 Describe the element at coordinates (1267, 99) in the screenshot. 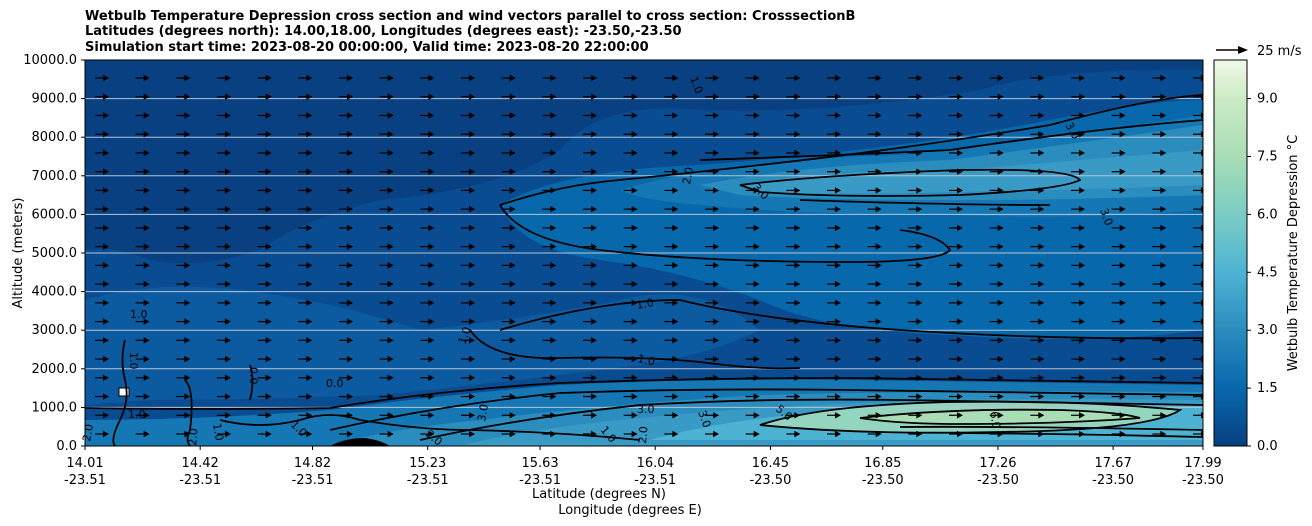

I see `colorbar-tick-label: 9.0` at that location.